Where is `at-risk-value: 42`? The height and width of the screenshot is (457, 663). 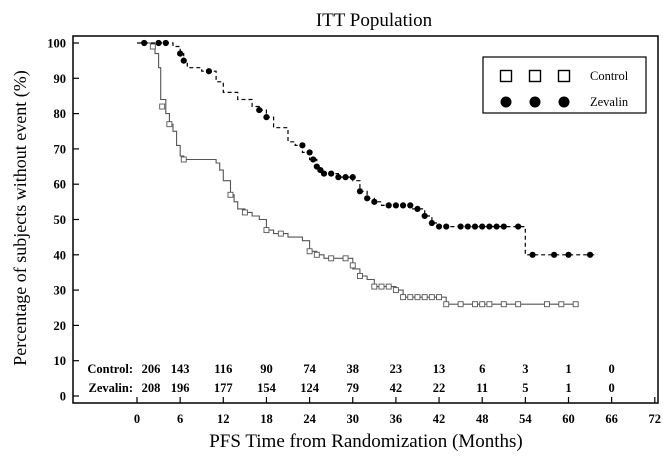
at-risk-value: 42 is located at coordinates (396, 388).